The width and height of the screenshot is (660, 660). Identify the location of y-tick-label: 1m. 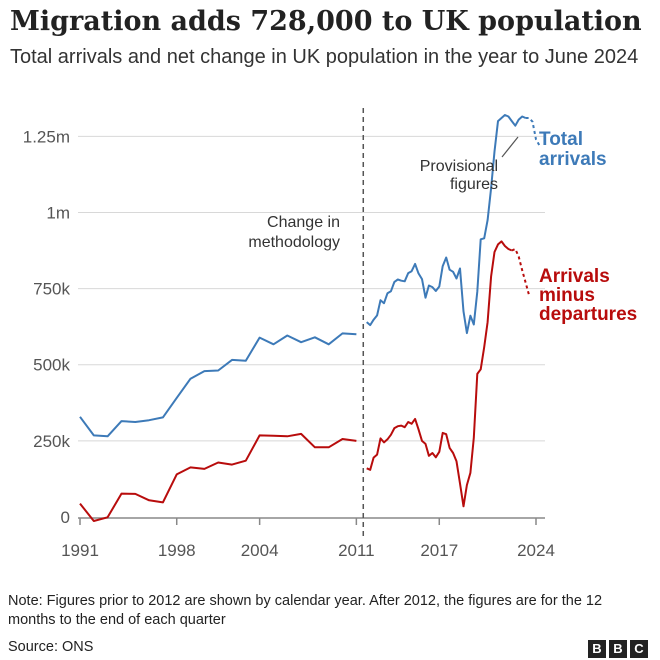
(58, 212).